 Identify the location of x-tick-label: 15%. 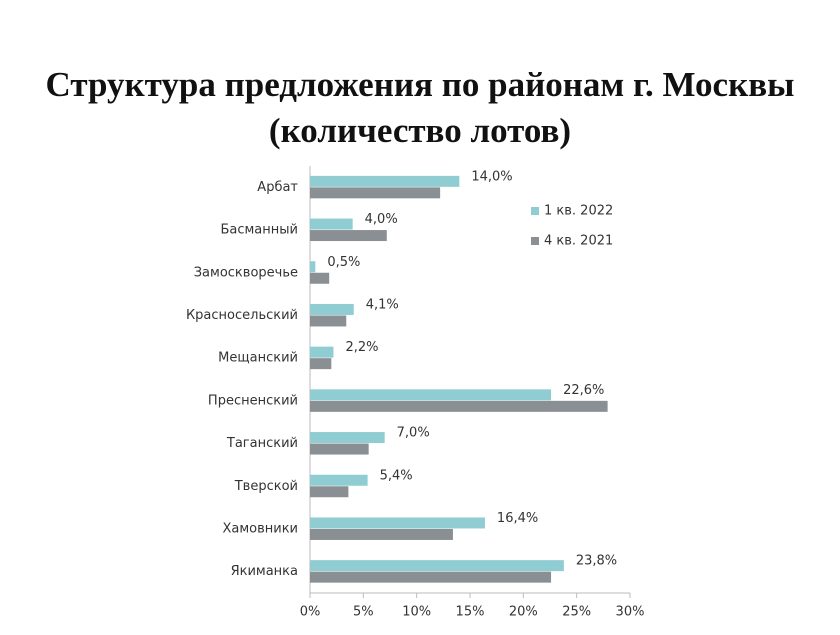
(470, 612).